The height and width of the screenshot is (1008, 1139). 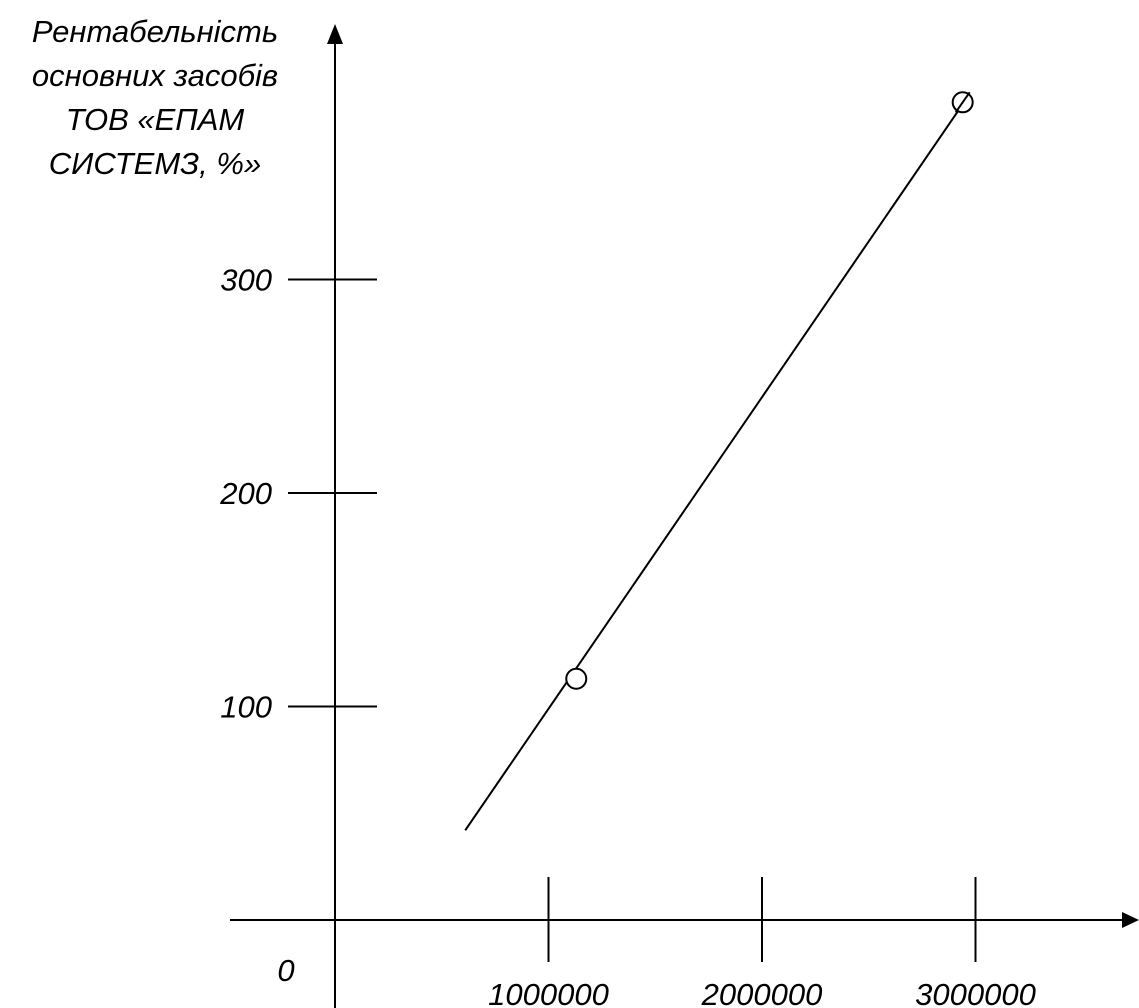 I want to click on y-tick-label-200: 200, so click(x=245, y=493).